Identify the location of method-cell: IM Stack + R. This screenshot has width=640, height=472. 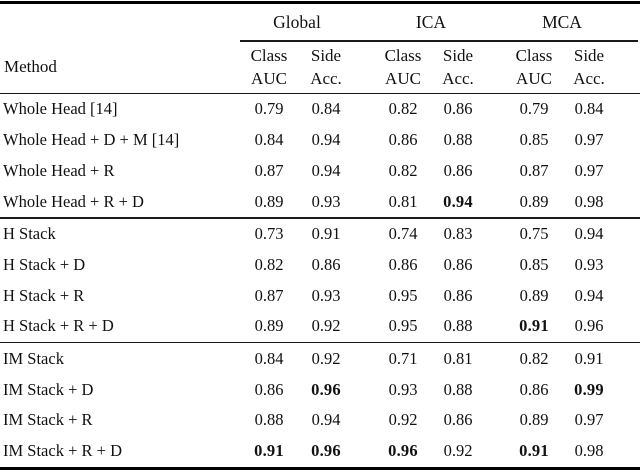
(48, 420).